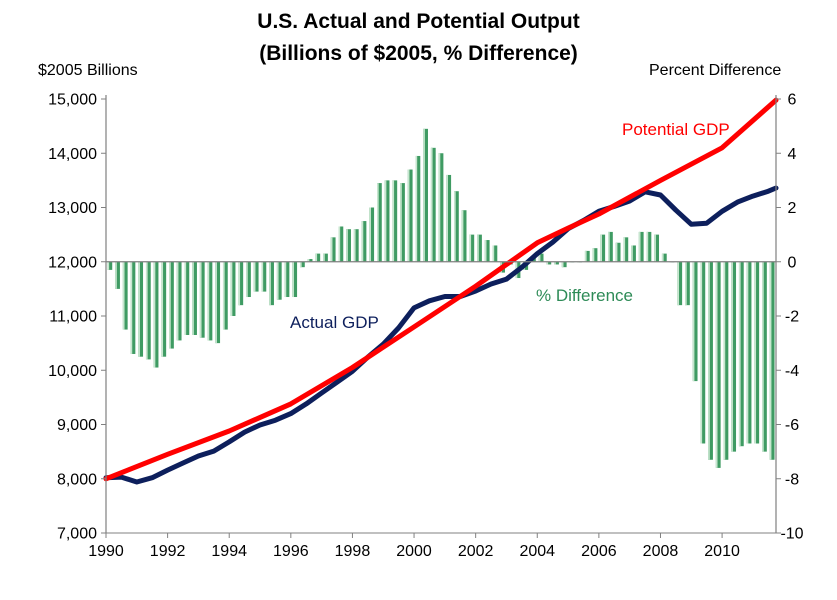 This screenshot has height=600, width=837. Describe the element at coordinates (414, 551) in the screenshot. I see `x-tick-label: 2000` at that location.